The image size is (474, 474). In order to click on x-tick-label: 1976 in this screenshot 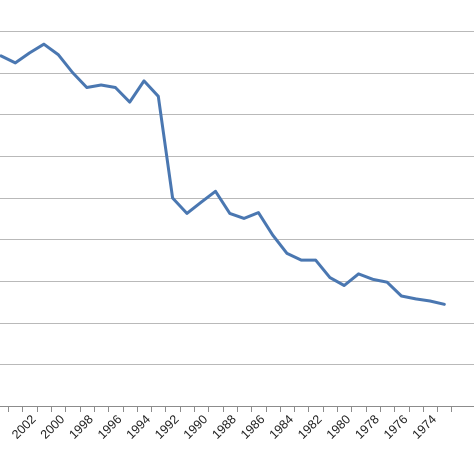, I will do `click(396, 427)`.